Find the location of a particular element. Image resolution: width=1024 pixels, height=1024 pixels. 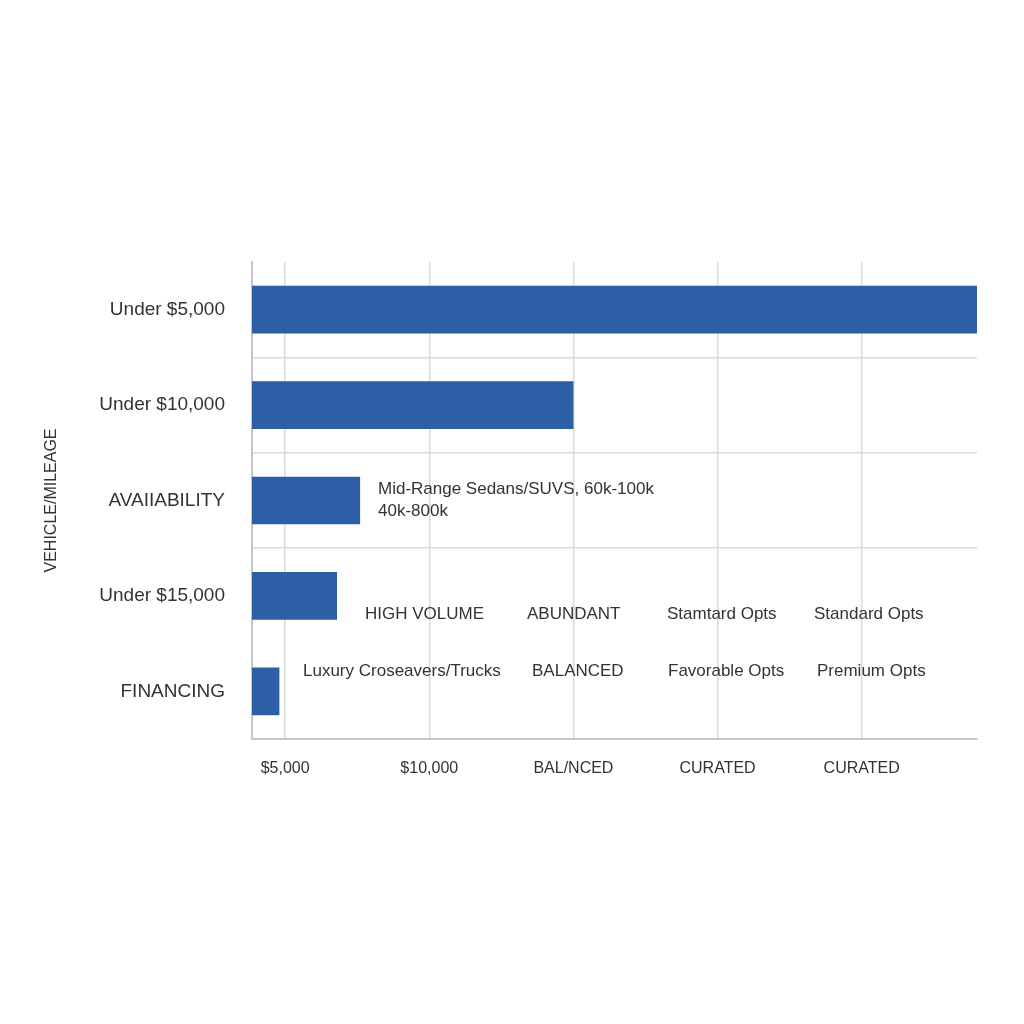

y-axis-title: VEHICLE/MILEAGE is located at coordinates (51, 500).